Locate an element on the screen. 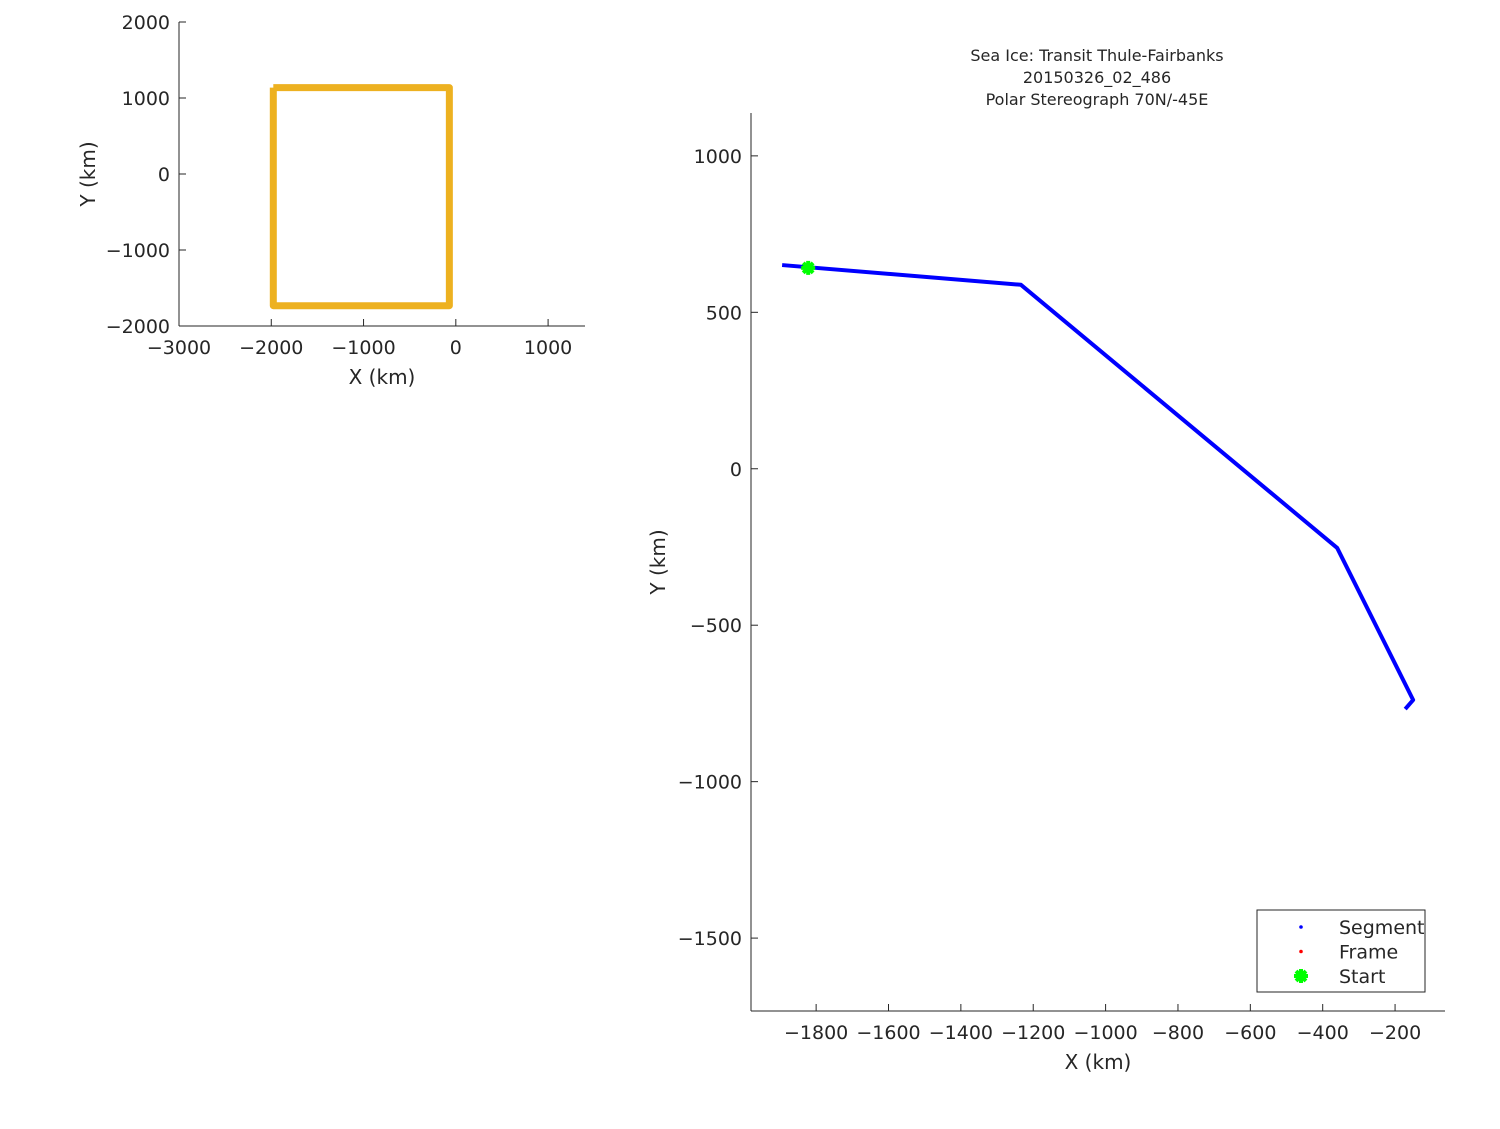 The width and height of the screenshot is (1500, 1129). x-tick-label: 1000 is located at coordinates (548, 348).